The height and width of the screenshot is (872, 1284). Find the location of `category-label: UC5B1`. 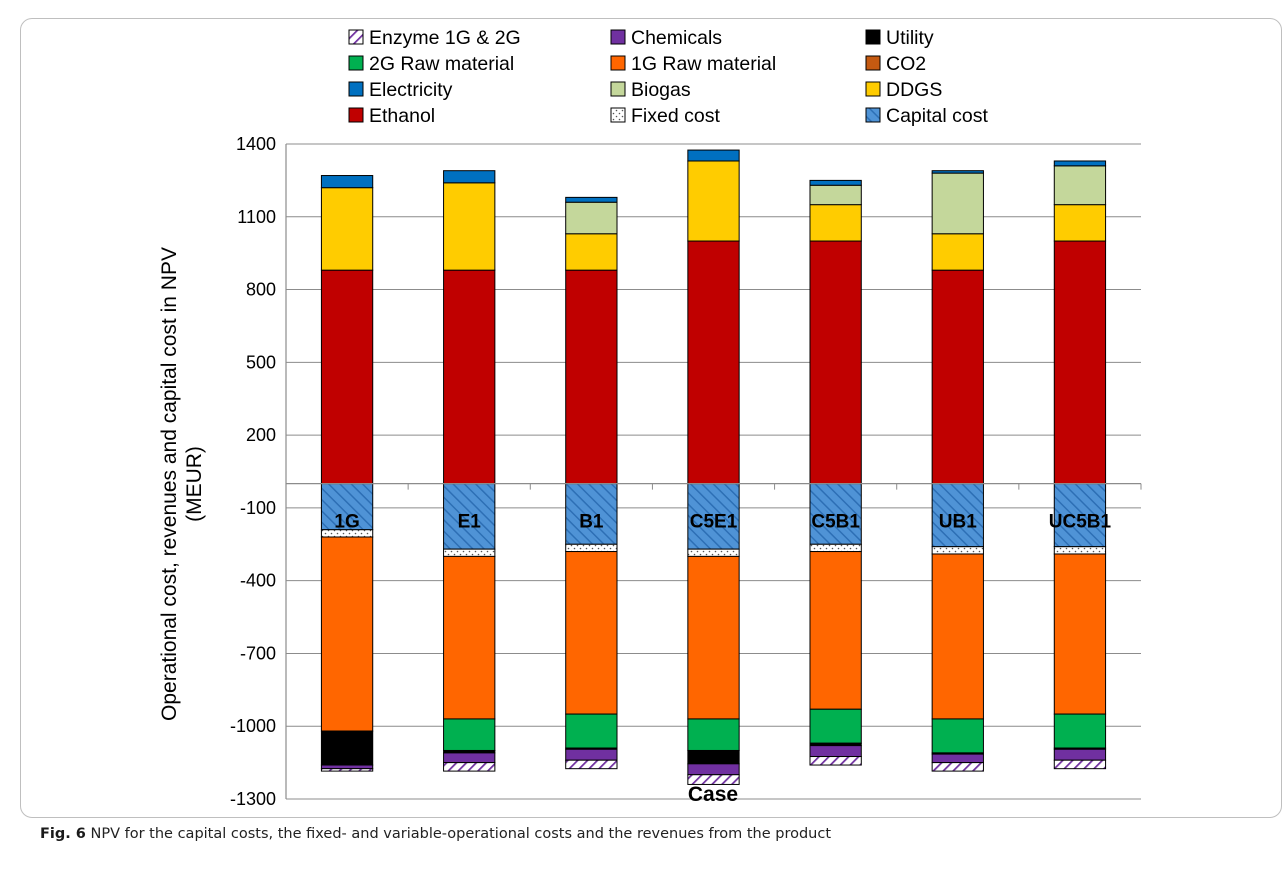

category-label: UC5B1 is located at coordinates (1080, 522).